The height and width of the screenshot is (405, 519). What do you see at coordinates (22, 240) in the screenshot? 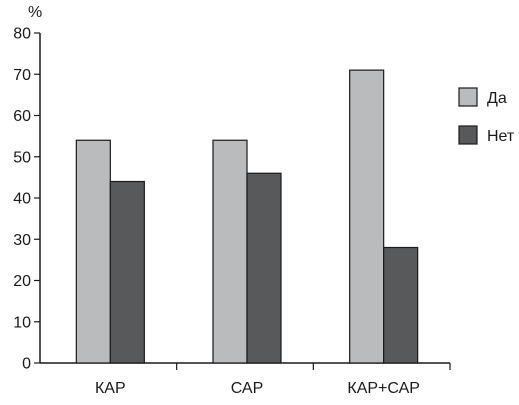
I see `y-tick-label: 30` at bounding box center [22, 240].